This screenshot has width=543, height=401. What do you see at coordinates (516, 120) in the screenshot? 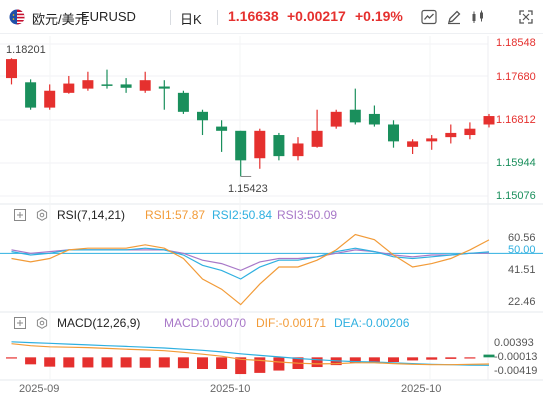
I see `y-tick-label: 1.16812` at bounding box center [516, 120].